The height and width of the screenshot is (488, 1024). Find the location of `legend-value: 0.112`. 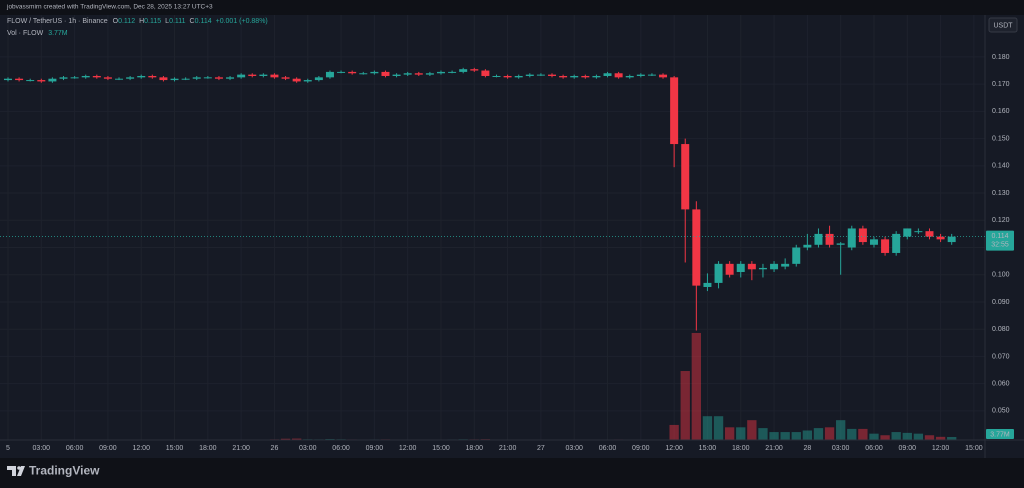

legend-value: 0.112 is located at coordinates (126, 21).